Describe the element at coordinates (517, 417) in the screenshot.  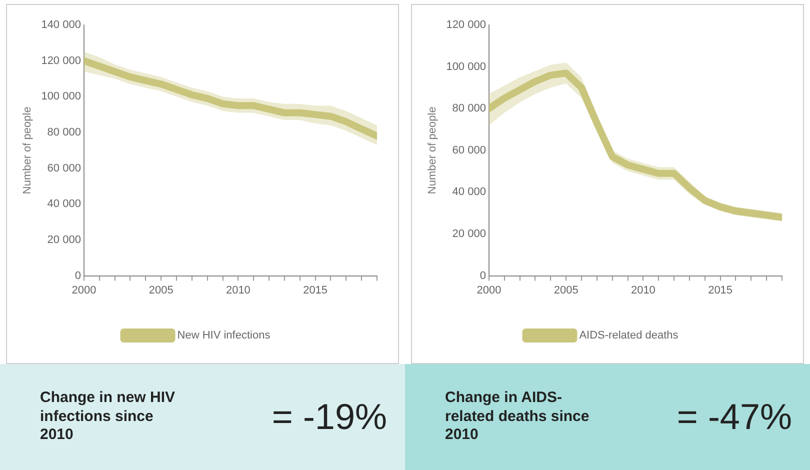
I see `text: Change in AIDS-related deaths since 2010` at that location.